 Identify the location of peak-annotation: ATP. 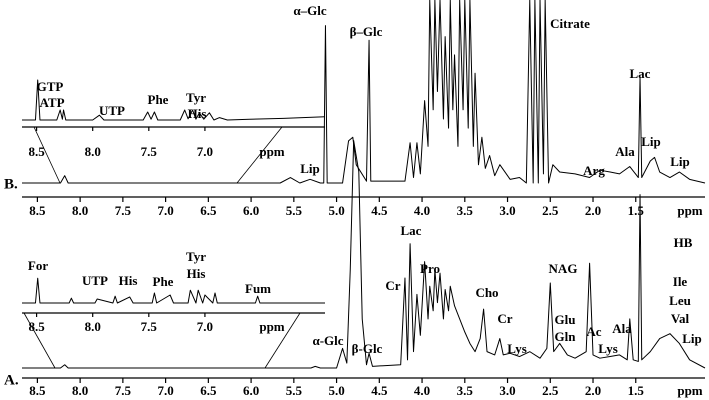
(51, 102).